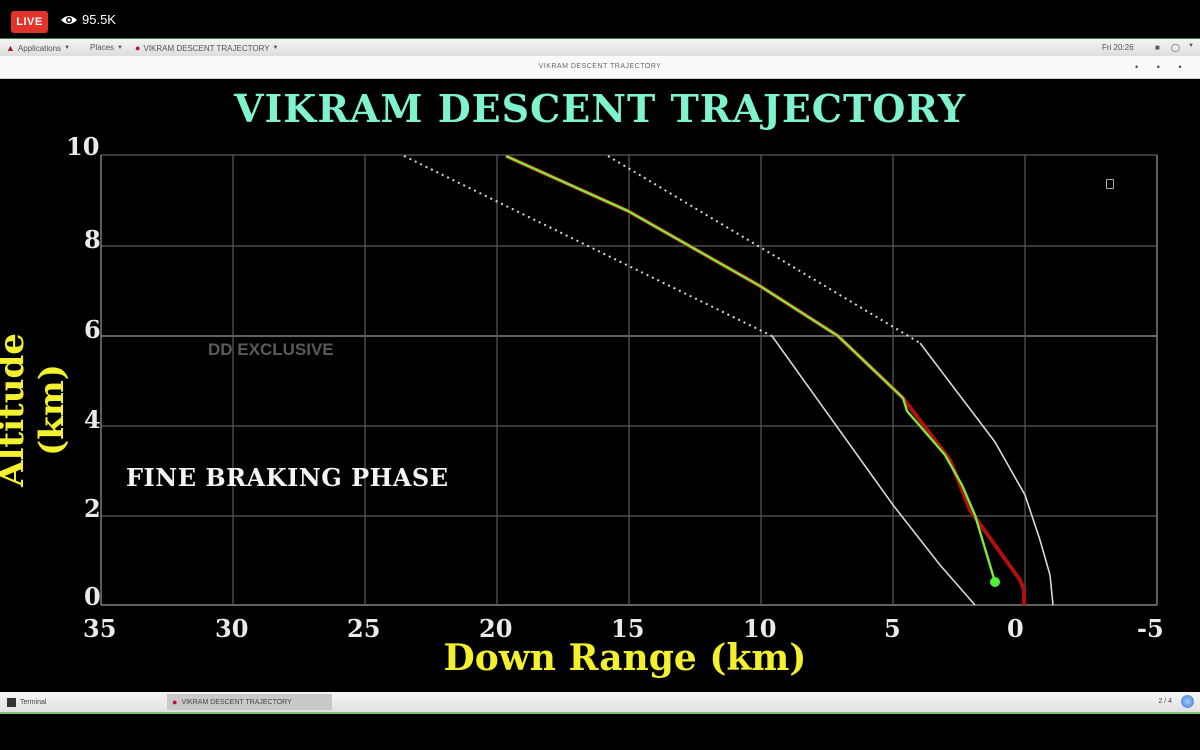 The image size is (1200, 750). I want to click on x-tick-5: 5, so click(892, 628).